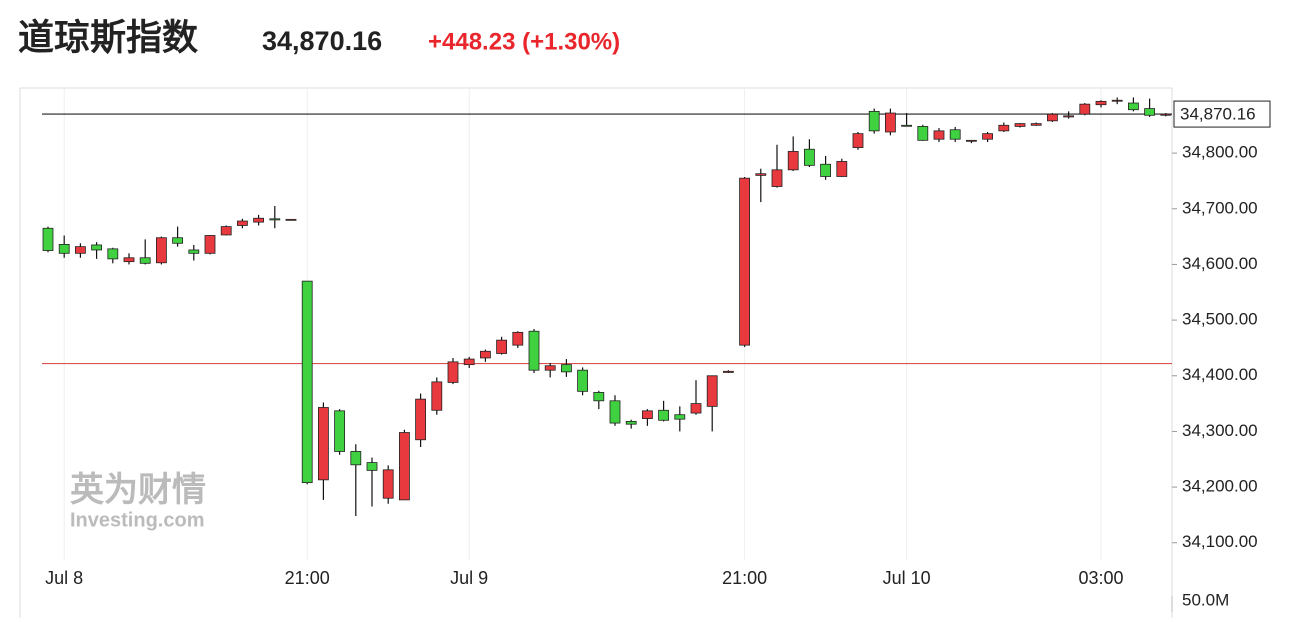  I want to click on y-tick-label: 34,700.00, so click(1220, 207).